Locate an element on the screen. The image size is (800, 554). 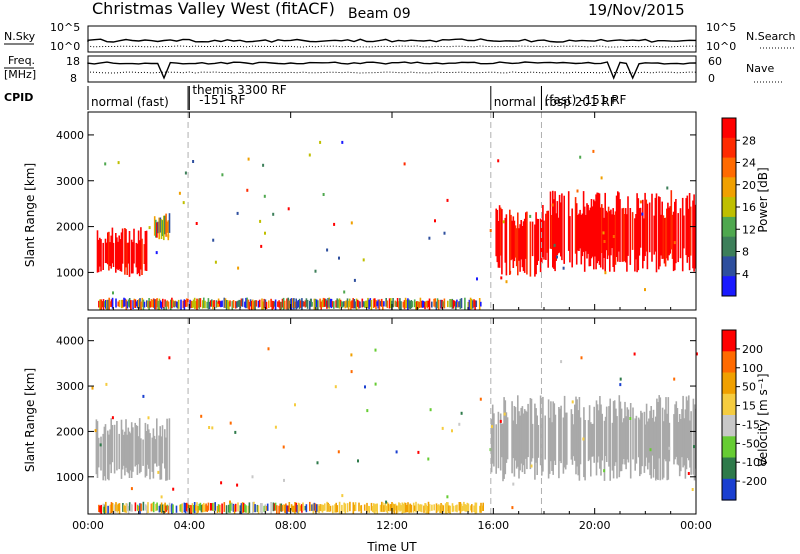
nave-label: Nave is located at coordinates (760, 68).